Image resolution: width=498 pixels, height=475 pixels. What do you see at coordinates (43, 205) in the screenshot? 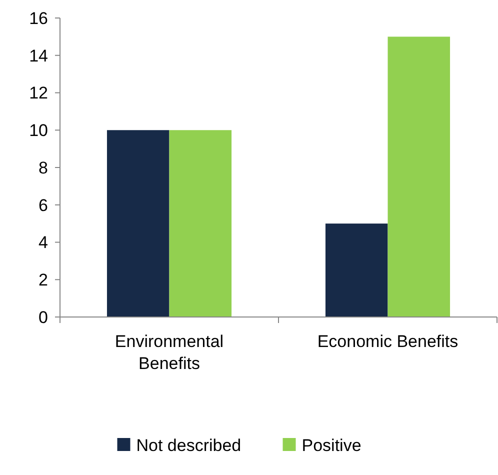
I see `y-tick-label: 6` at bounding box center [43, 205].